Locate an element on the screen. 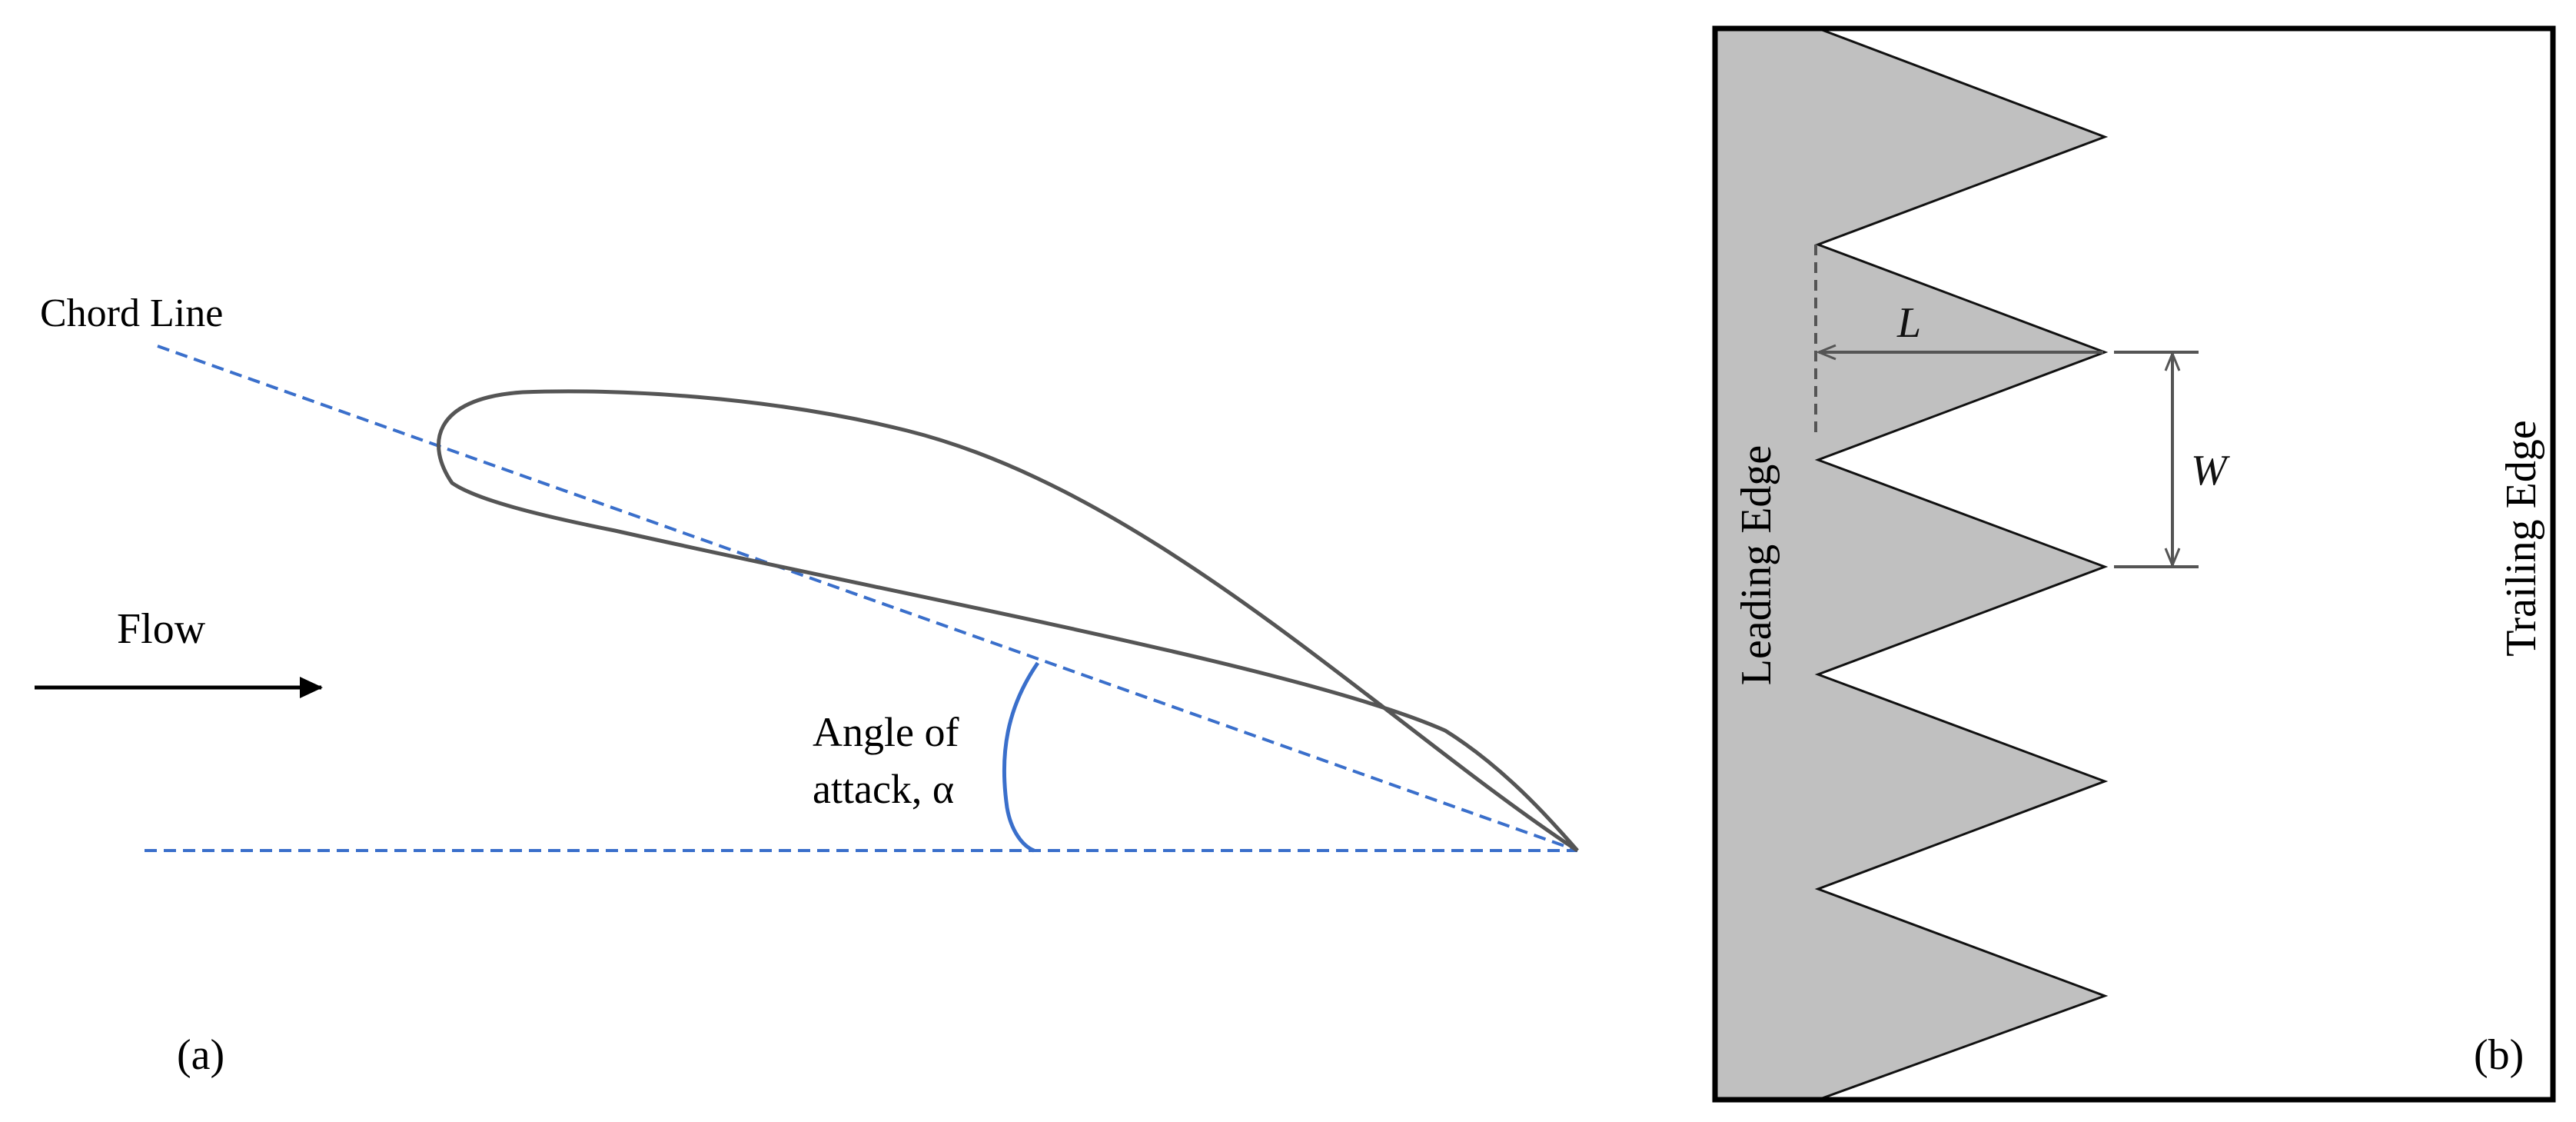 The width and height of the screenshot is (2576, 1122). angle-of-attack-label-line2: attack, α is located at coordinates (883, 789).